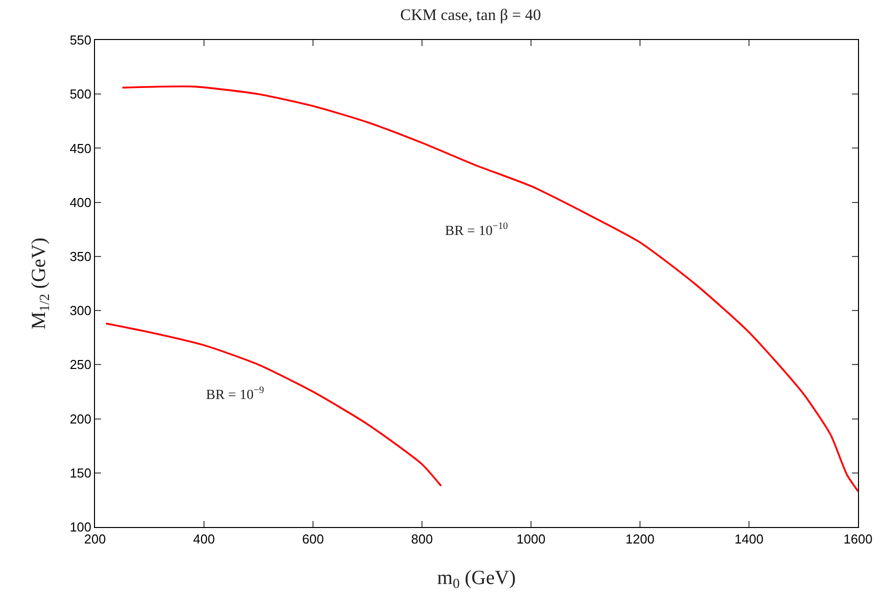  What do you see at coordinates (273, 404) in the screenshot?
I see `line-series` at bounding box center [273, 404].